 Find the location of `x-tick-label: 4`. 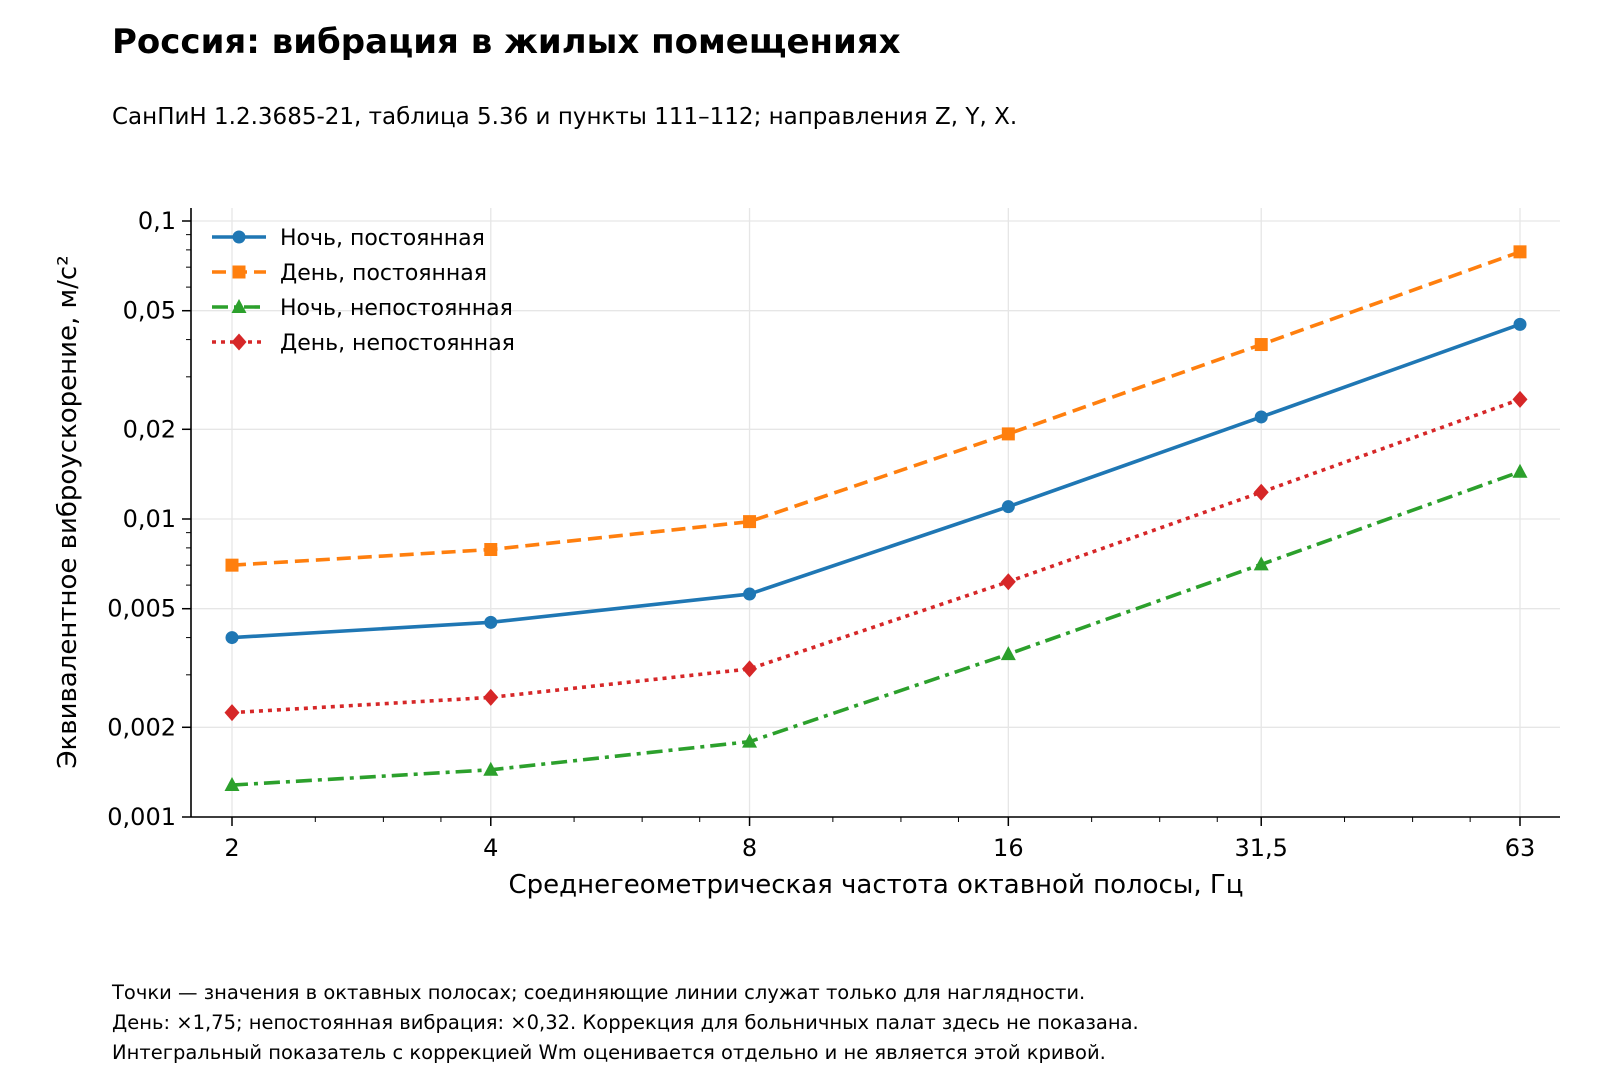

x-tick-label: 4 is located at coordinates (490, 848).